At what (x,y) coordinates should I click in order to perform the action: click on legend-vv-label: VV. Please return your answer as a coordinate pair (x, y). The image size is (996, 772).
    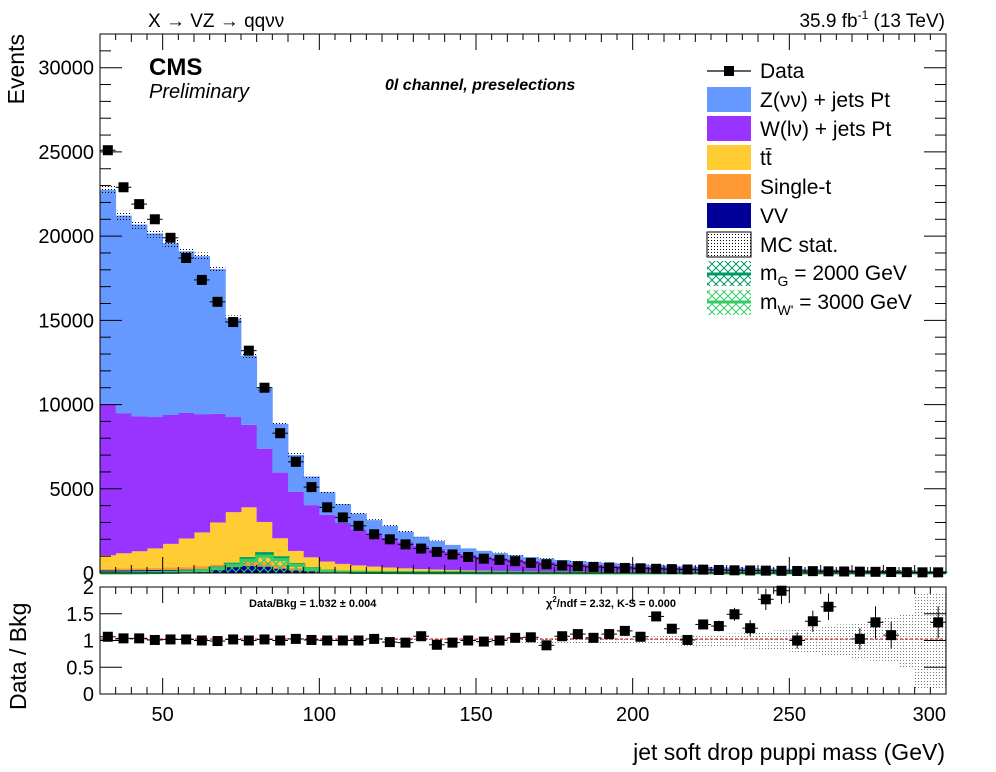
    Looking at the image, I should click on (774, 216).